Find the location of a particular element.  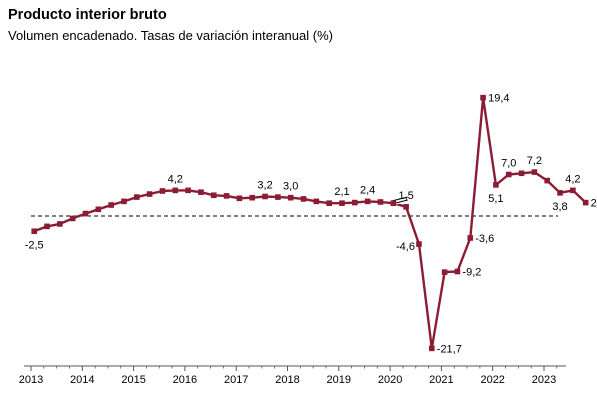

x-tick-label-2023: 2023 is located at coordinates (544, 380).